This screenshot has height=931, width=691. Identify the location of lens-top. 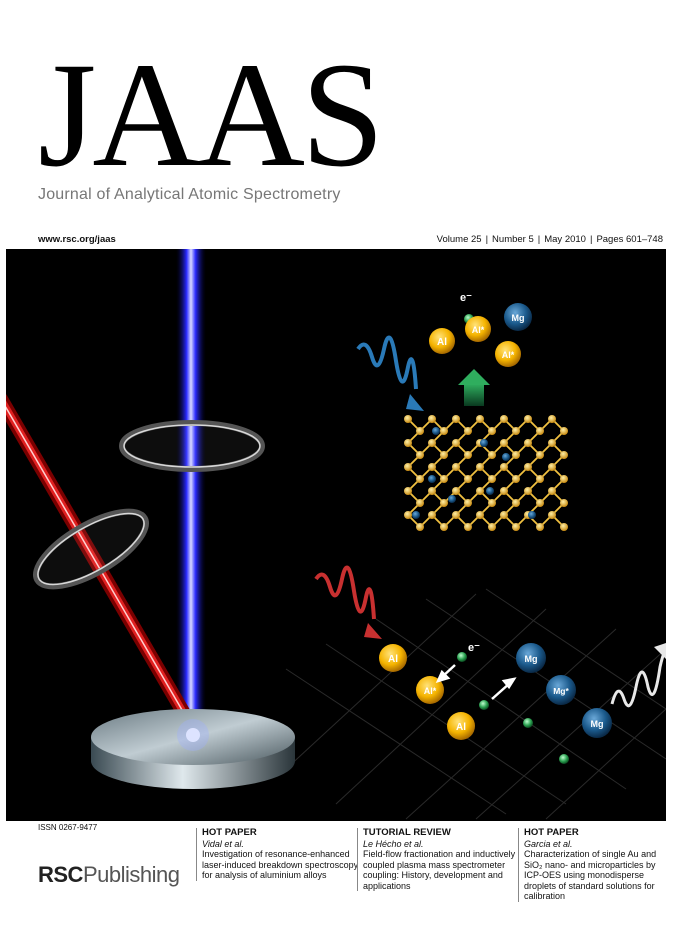
(192, 446).